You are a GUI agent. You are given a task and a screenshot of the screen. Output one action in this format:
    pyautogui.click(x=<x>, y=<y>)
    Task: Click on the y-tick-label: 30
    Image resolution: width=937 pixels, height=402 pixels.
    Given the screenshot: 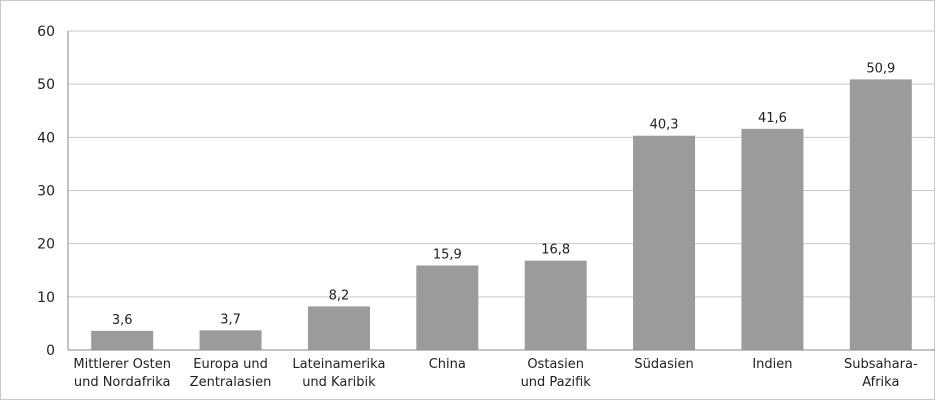 What is the action you would take?
    pyautogui.click(x=46, y=192)
    